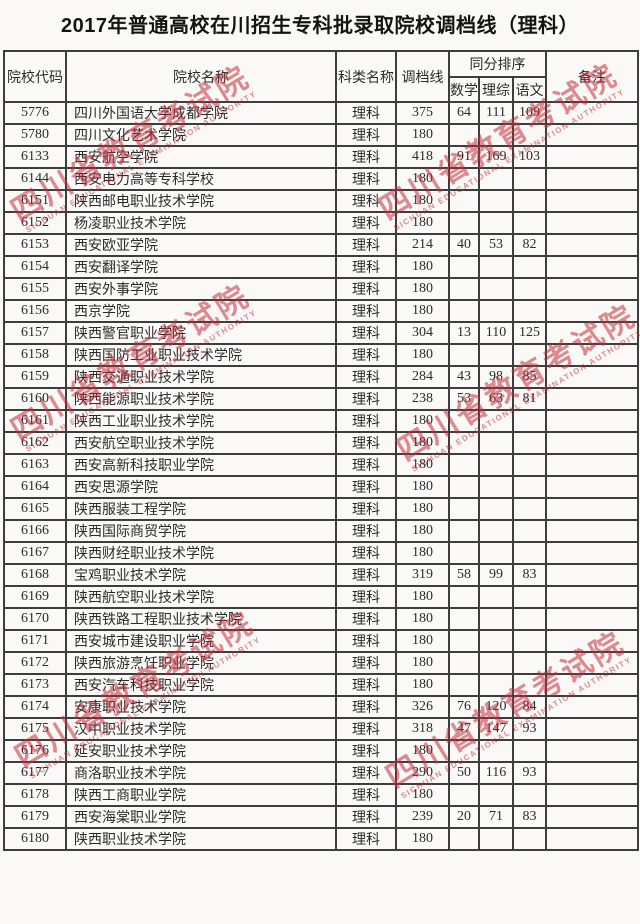  What do you see at coordinates (321, 751) in the screenshot?
I see `table-row: 6176 延安职业技术学院 理科 180` at bounding box center [321, 751].